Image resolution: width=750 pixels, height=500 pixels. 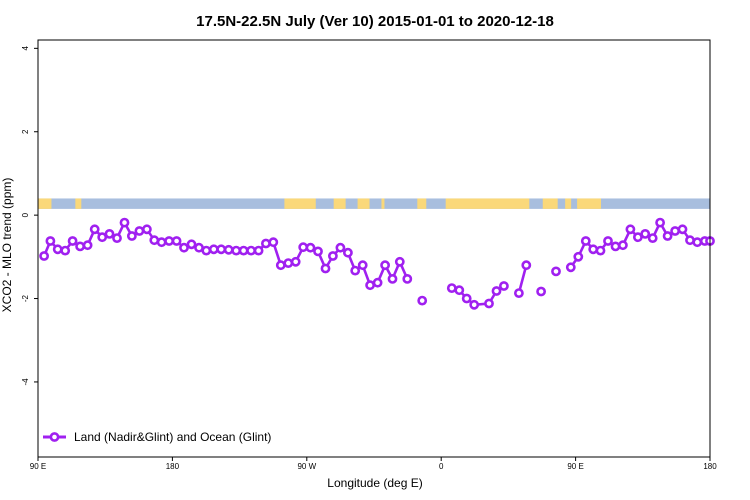 I want to click on legend: Land (Nadir&Glint) and Ocean (Glint), so click(x=157, y=437).